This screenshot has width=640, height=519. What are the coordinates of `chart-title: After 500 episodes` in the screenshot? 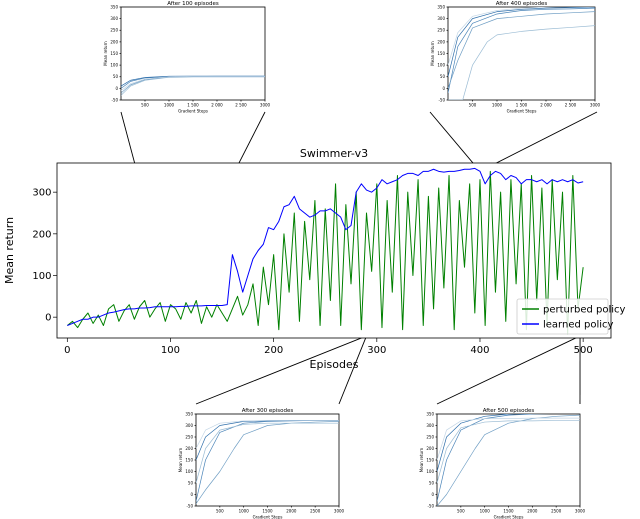 It's located at (509, 411).